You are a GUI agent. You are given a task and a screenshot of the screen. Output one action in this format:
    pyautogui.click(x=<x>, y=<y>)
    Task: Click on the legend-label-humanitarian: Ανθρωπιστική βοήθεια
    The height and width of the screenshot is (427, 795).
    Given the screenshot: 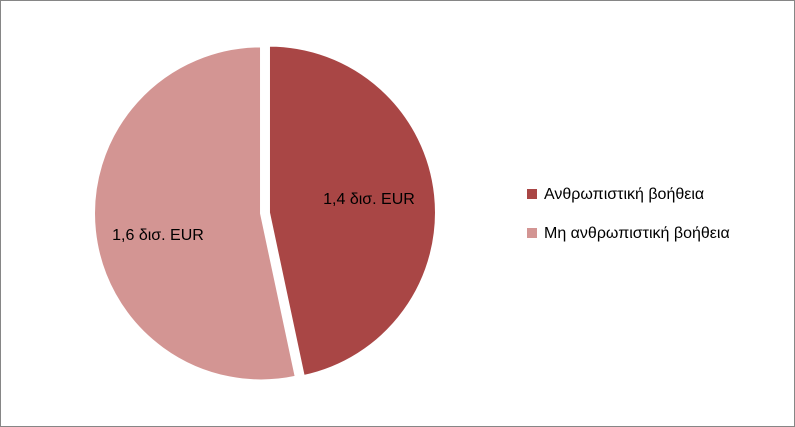 What is the action you would take?
    pyautogui.click(x=624, y=194)
    